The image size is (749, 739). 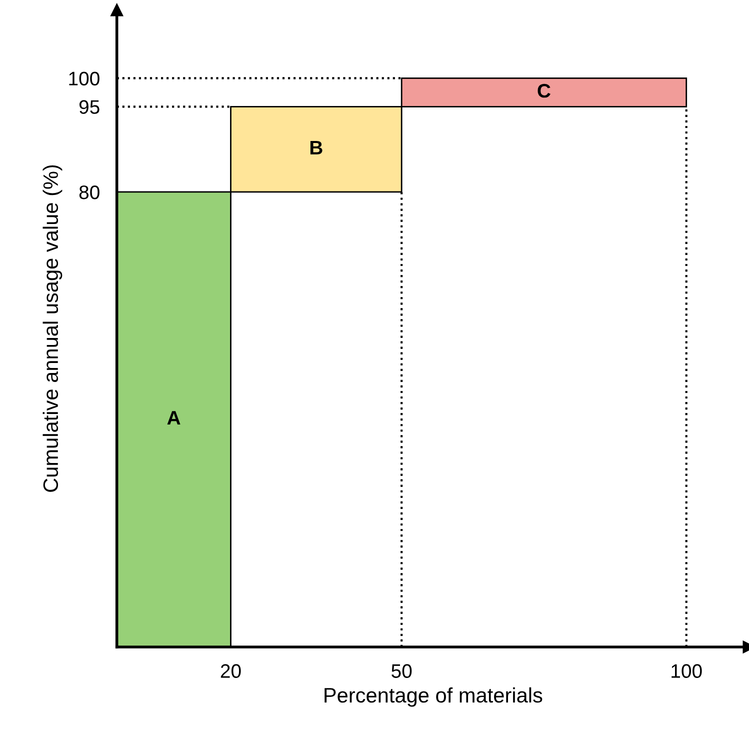 I want to click on y-axis-title: Cumulative annual usage value (%), so click(x=52, y=328).